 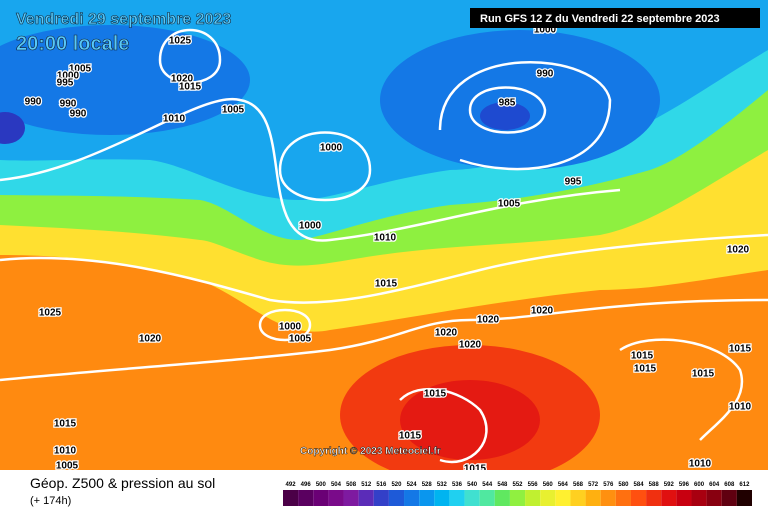 What do you see at coordinates (699, 485) in the screenshot?
I see `legend-level: 600` at bounding box center [699, 485].